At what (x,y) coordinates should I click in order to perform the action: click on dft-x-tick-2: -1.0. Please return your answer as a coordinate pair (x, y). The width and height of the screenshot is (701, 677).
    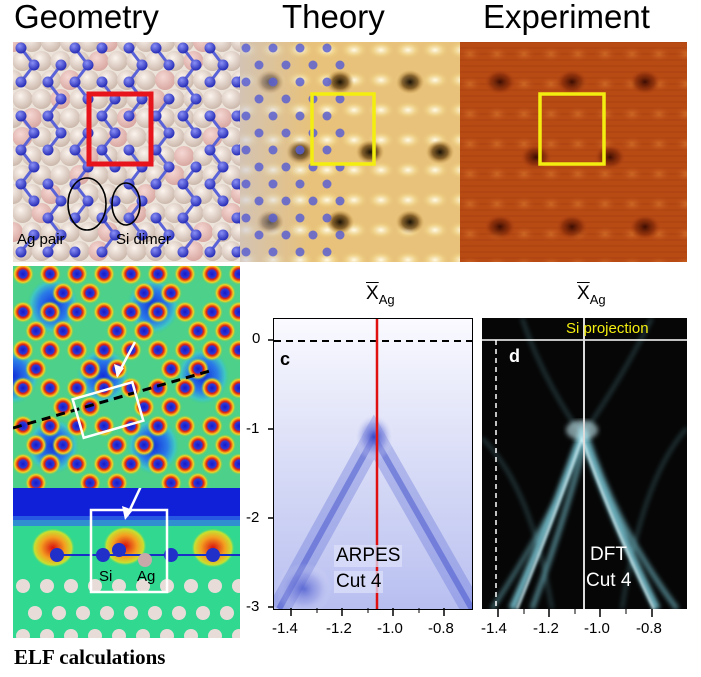
    Looking at the image, I should click on (597, 628).